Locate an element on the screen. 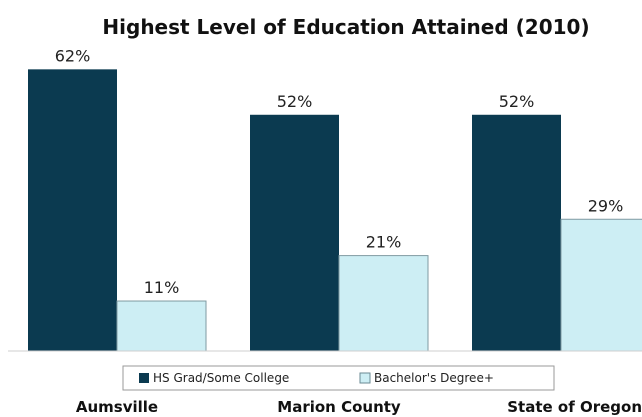  value-label-state-of-oregon-hs-grad-some-college: 52% is located at coordinates (517, 101).